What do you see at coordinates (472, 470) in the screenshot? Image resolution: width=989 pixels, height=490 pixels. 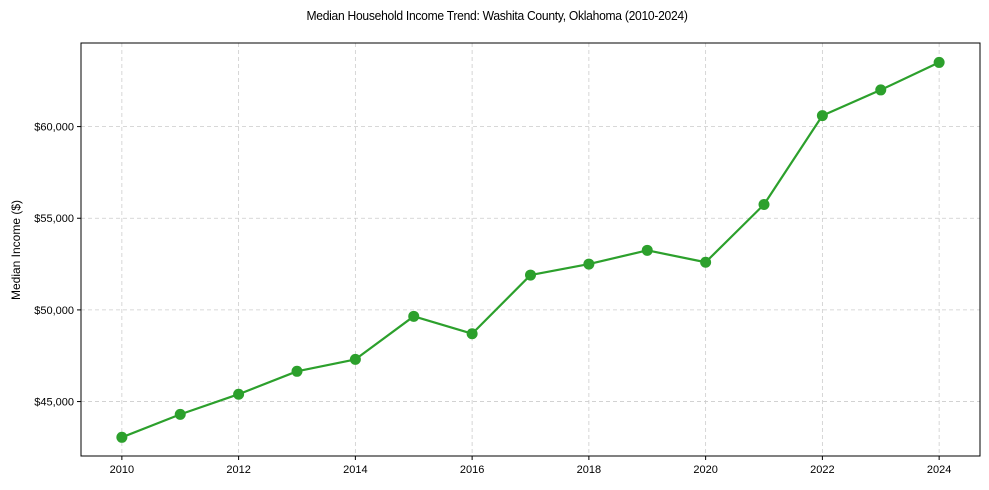 I see `x-tick-label: 2016` at bounding box center [472, 470].